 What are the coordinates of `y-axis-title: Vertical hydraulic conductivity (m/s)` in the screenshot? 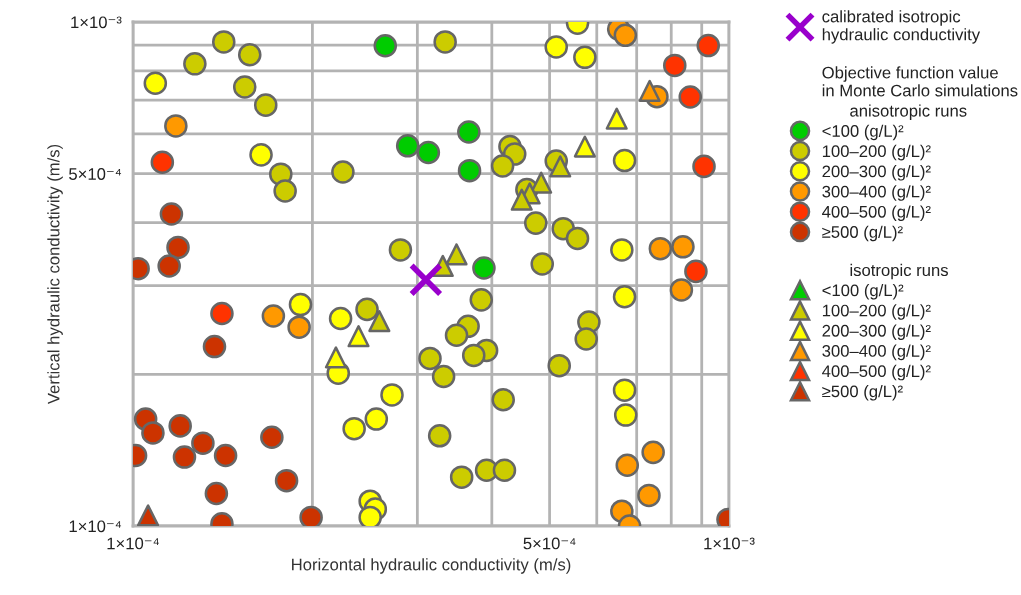 It's located at (55, 274).